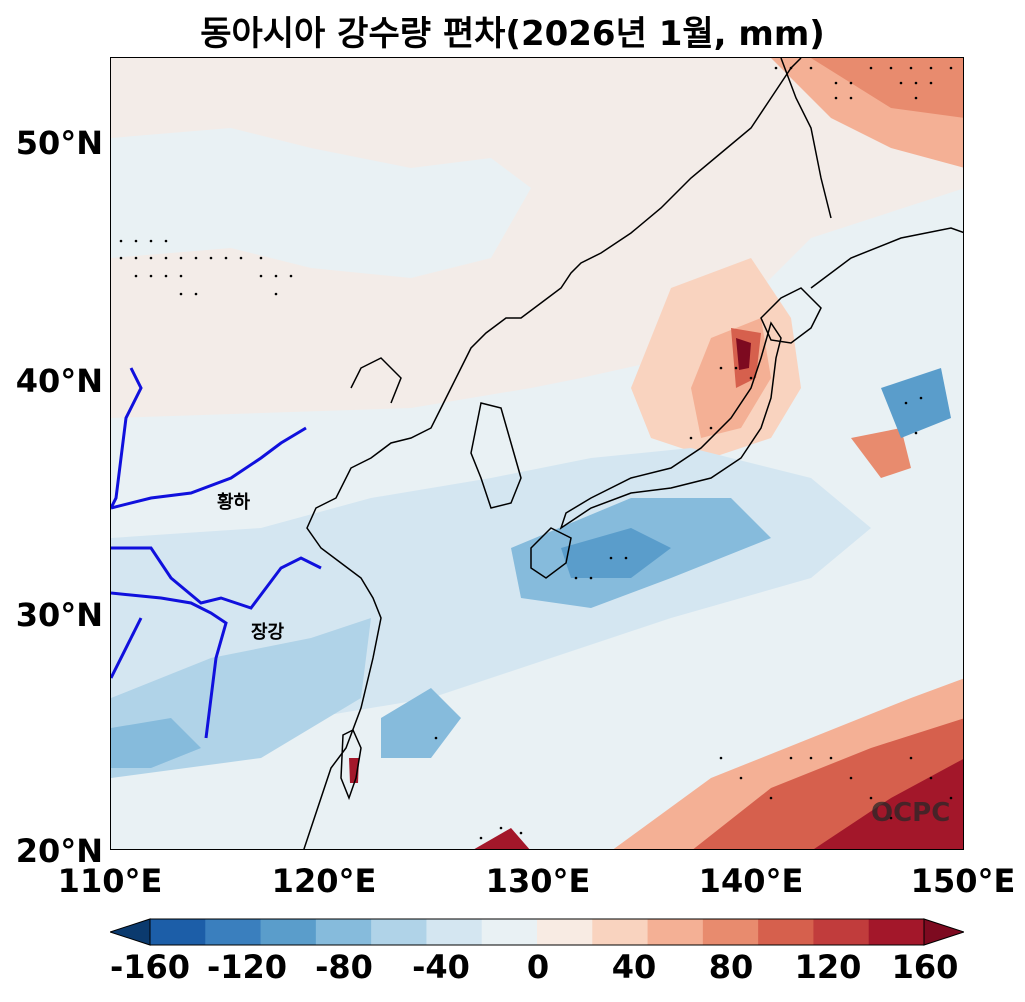 Image resolution: width=1025 pixels, height=1002 pixels. I want to click on lat-label-40: 40°N, so click(59, 381).